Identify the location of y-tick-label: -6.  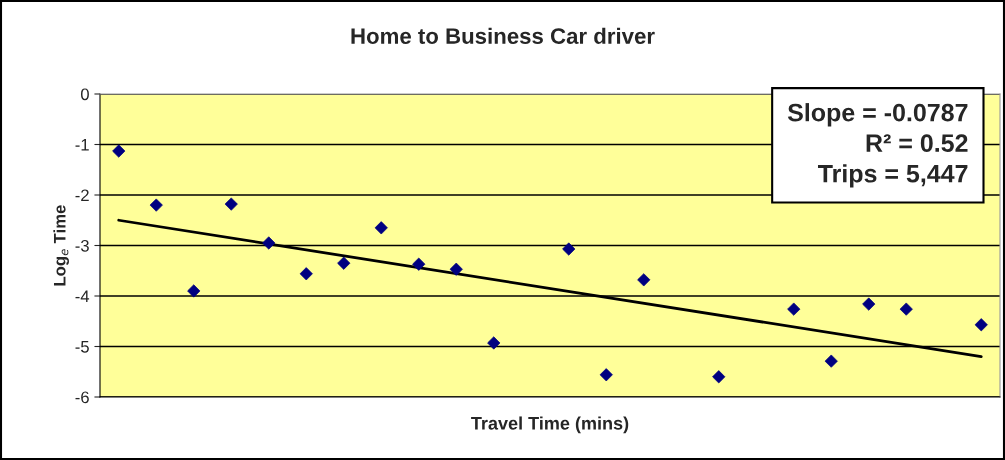
(82, 397).